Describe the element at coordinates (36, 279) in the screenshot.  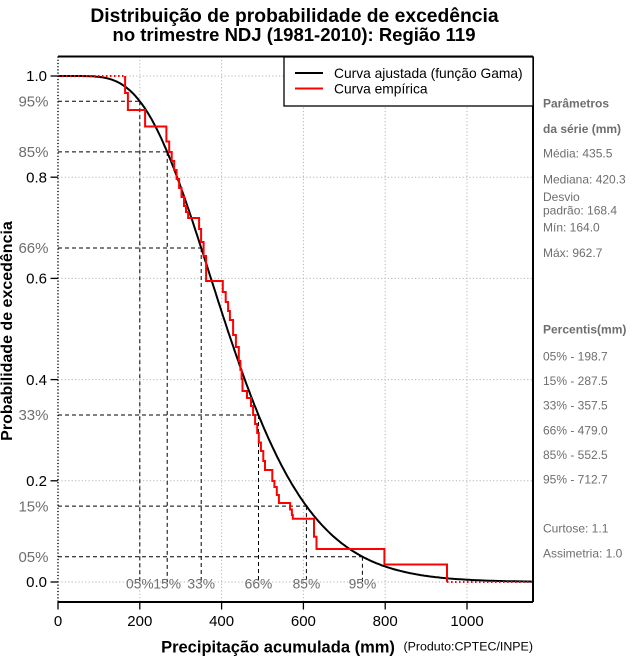
I see `svg-text: 0.6` at that location.